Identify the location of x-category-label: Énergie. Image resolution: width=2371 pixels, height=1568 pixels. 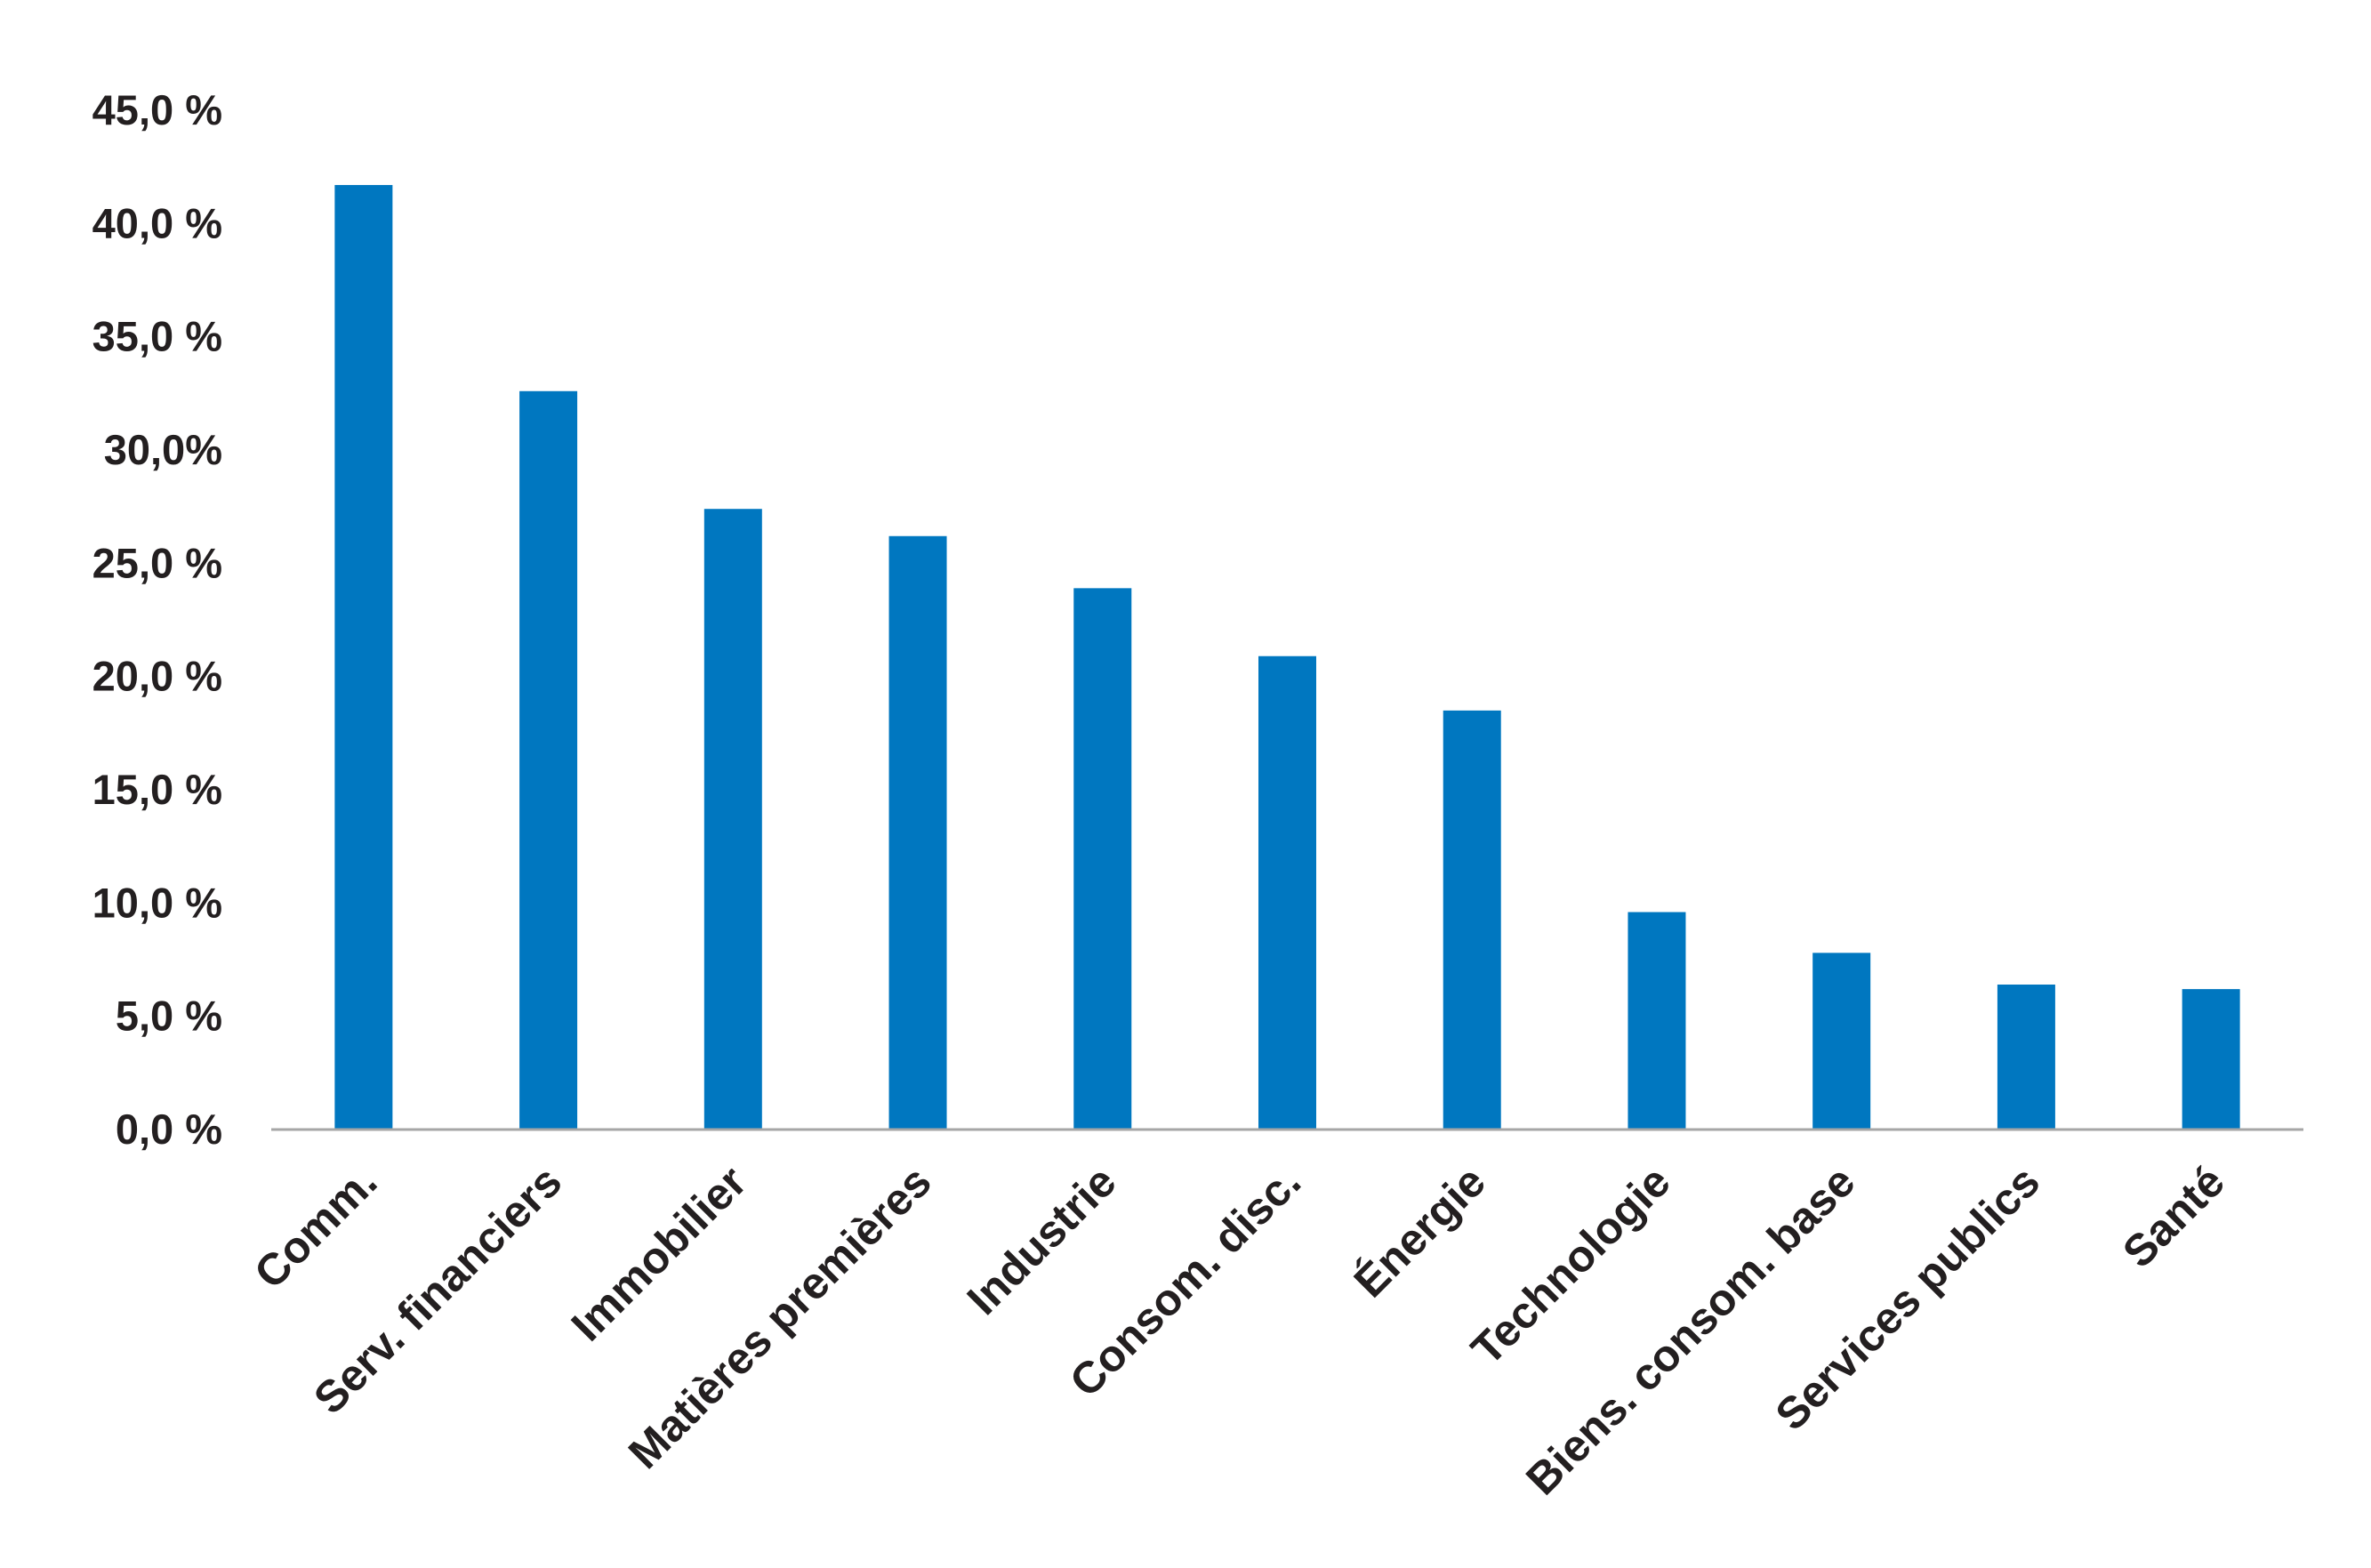
(1420, 1231).